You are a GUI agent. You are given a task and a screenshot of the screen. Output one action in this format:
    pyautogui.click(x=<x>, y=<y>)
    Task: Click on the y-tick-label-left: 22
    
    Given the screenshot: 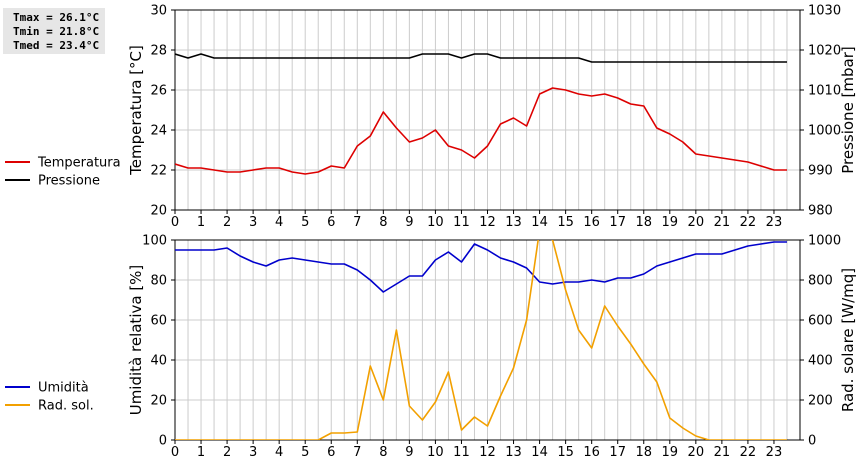 What is the action you would take?
    pyautogui.click(x=158, y=171)
    